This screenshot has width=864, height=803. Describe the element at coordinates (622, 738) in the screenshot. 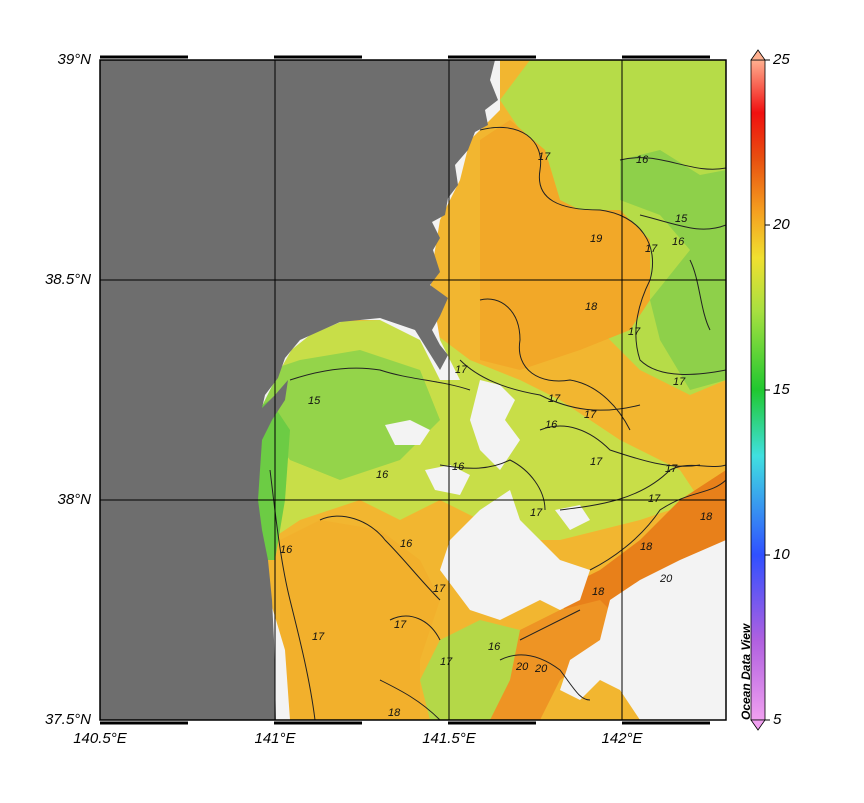

I see `lon-label-142: 142°E` at that location.